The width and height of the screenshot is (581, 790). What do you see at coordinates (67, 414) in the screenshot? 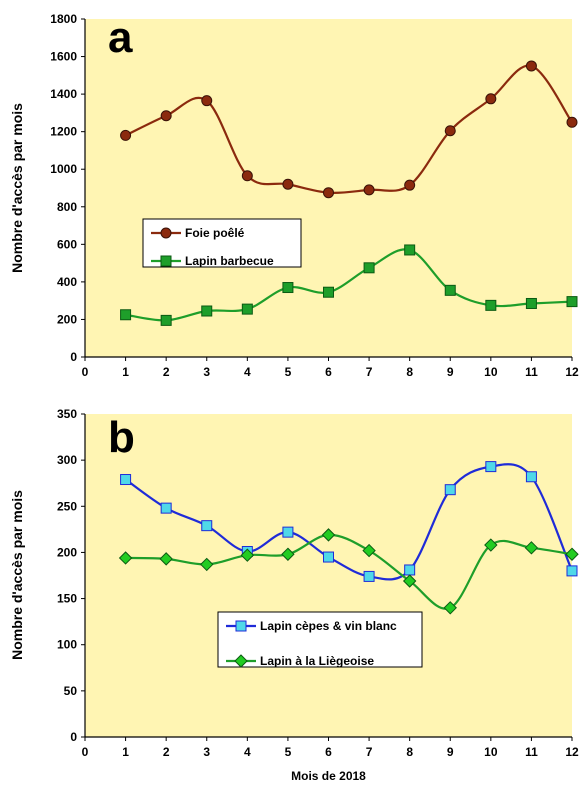
I see `y-tick-label: 350` at bounding box center [67, 414].